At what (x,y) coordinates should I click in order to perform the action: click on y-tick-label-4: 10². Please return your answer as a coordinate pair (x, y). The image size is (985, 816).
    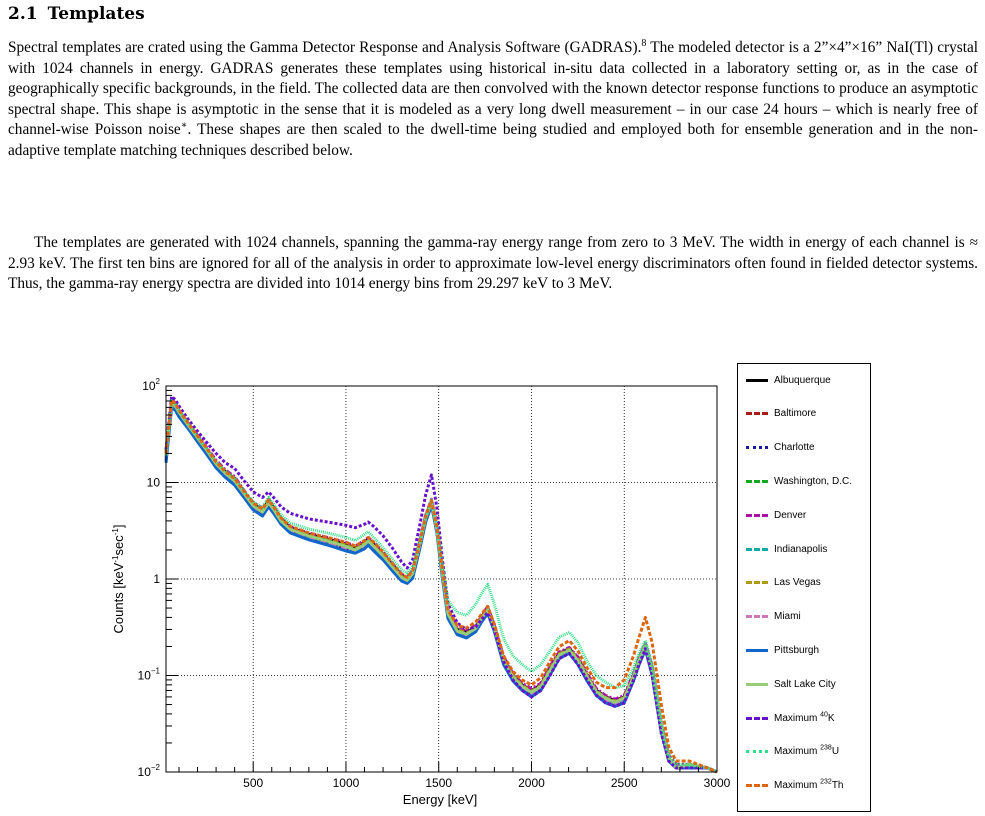
    Looking at the image, I should click on (151, 385).